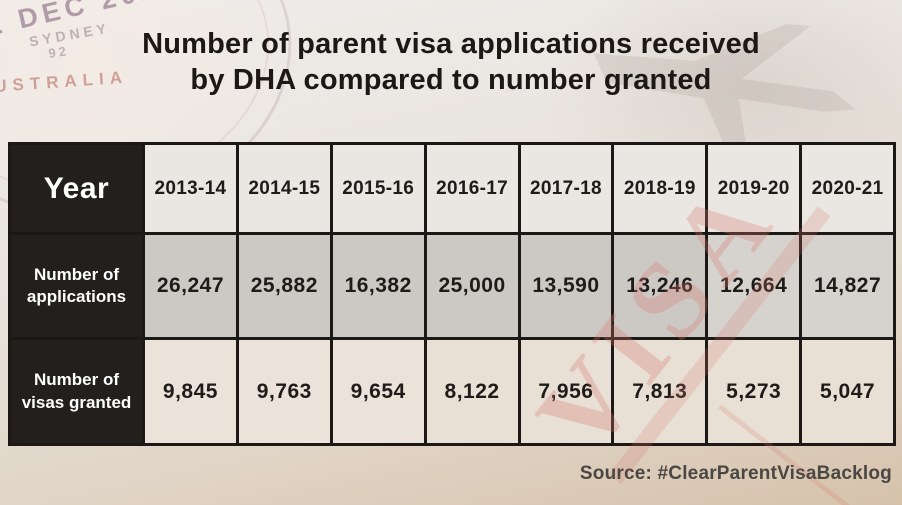 The width and height of the screenshot is (902, 505). Describe the element at coordinates (660, 391) in the screenshot. I see `granted-value: 7,813` at that location.